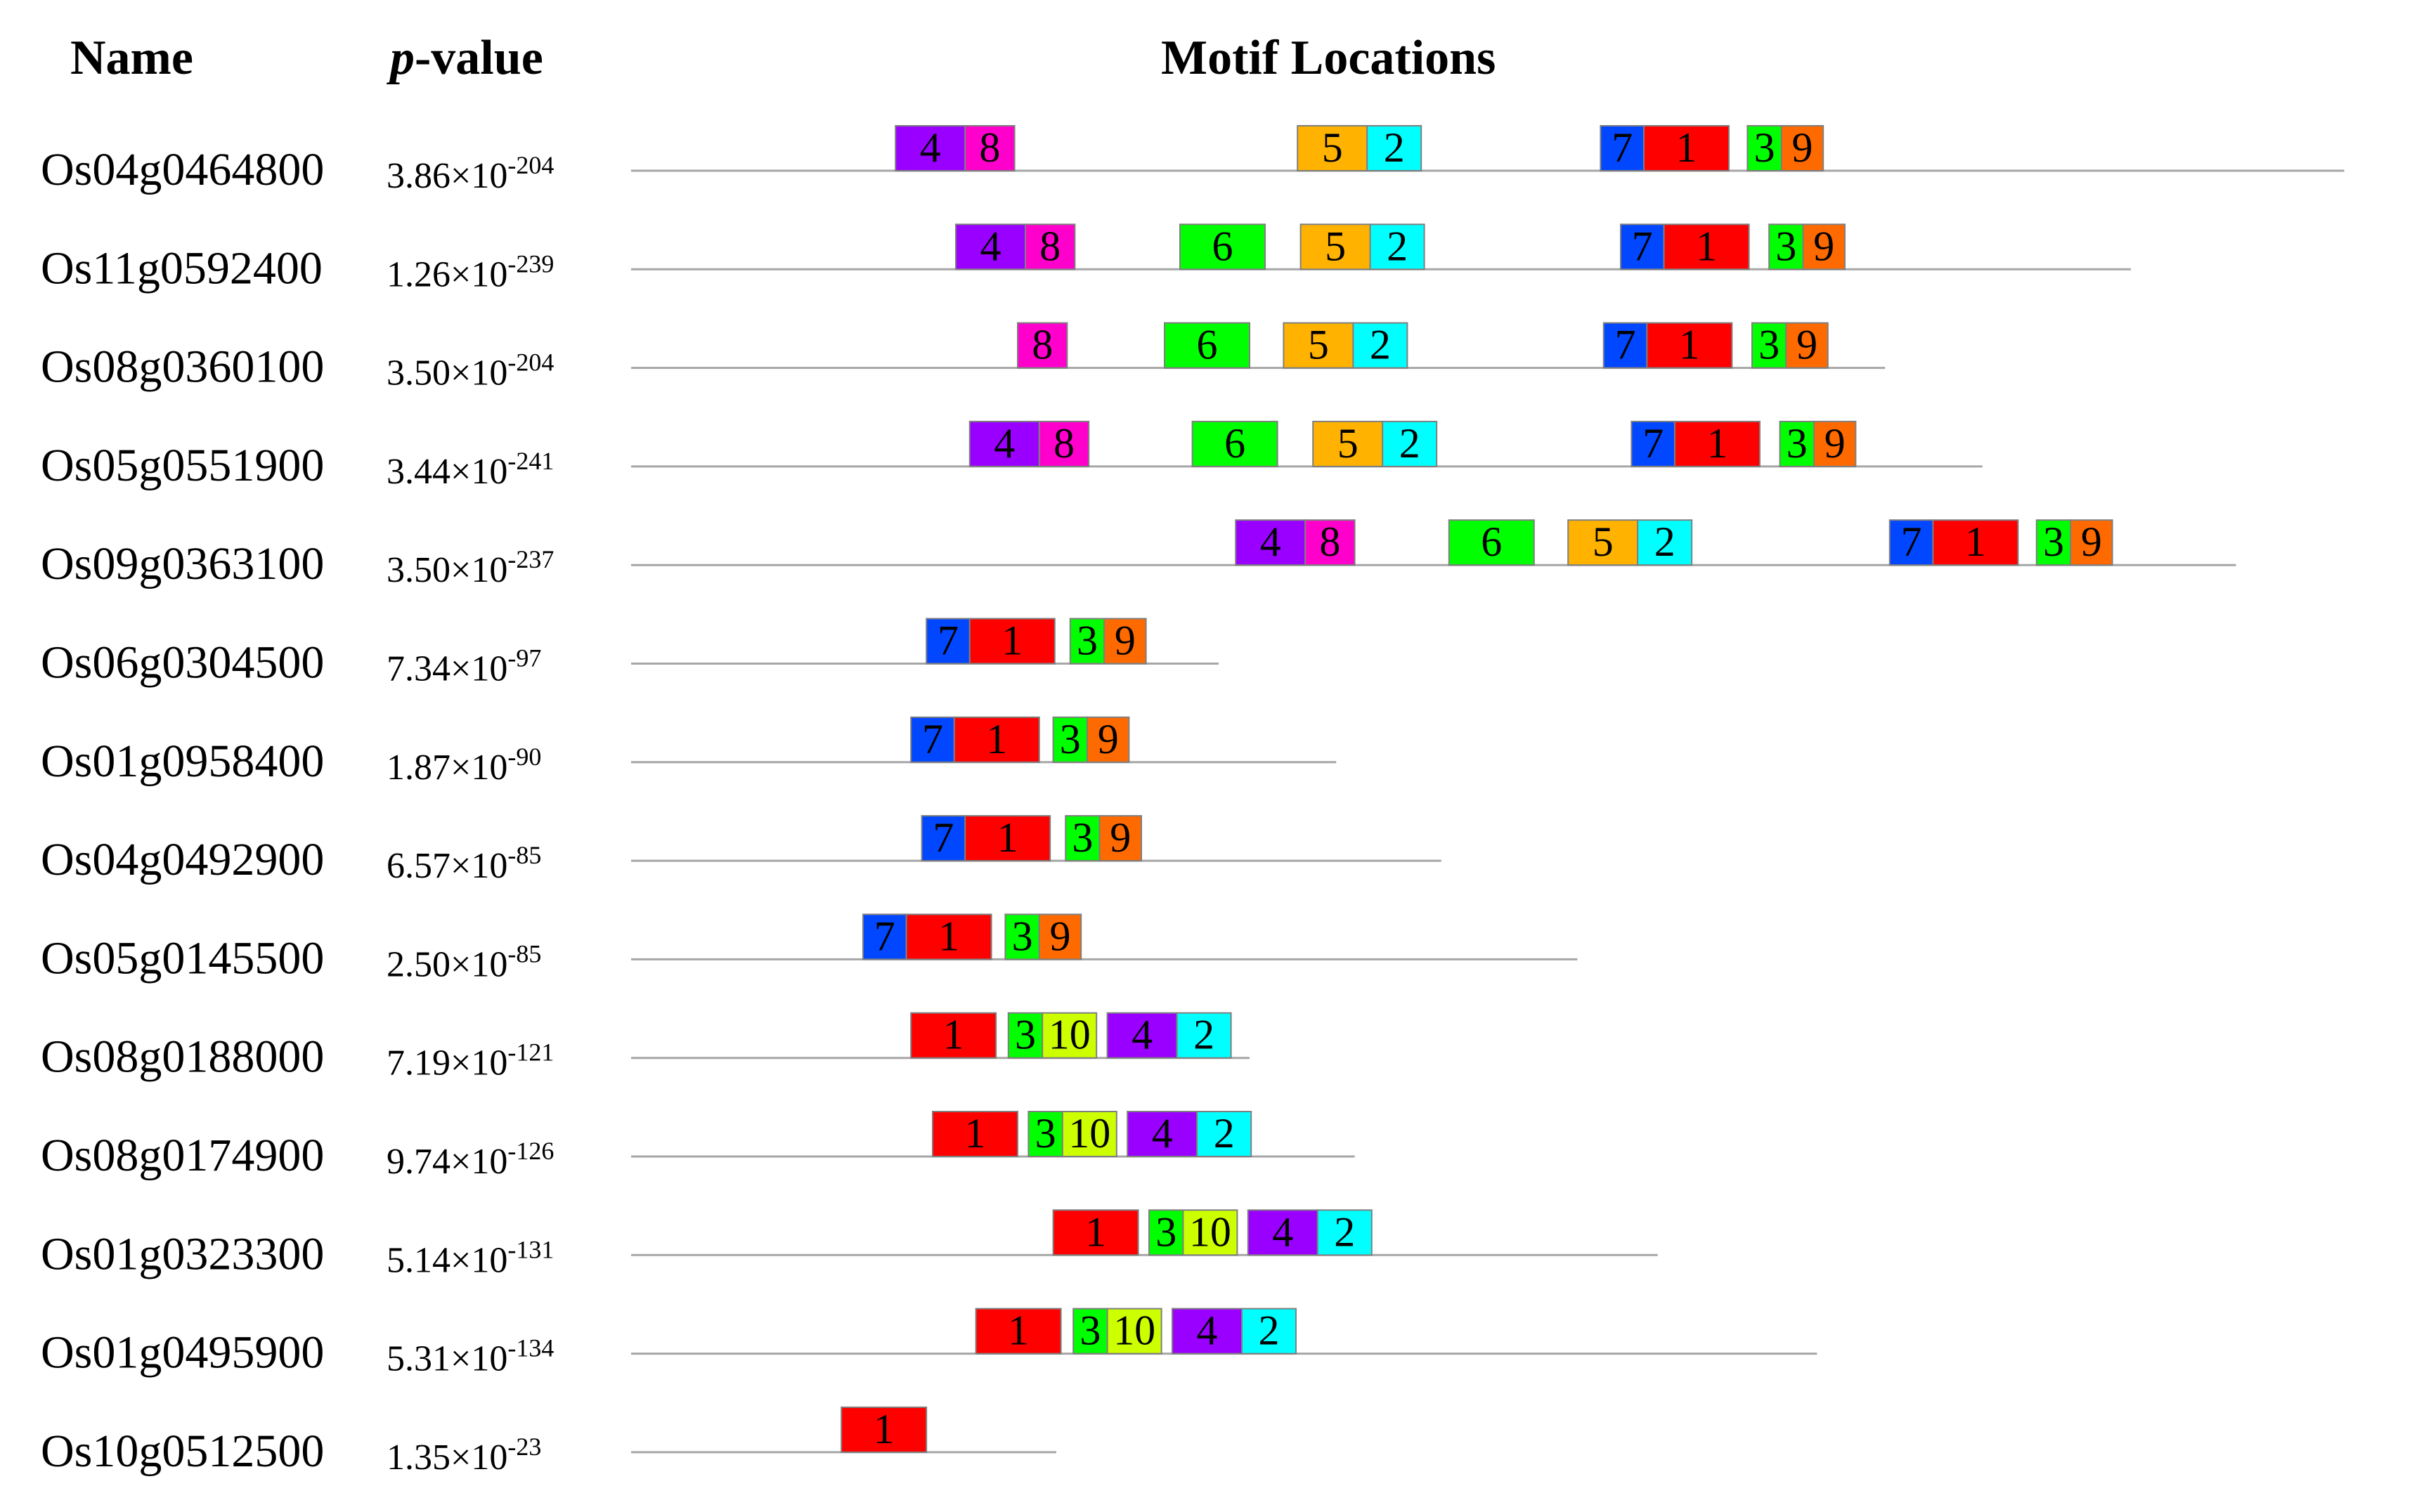 Image resolution: width=2412 pixels, height=1512 pixels. I want to click on p-value: 5.31×10-134, so click(470, 1356).